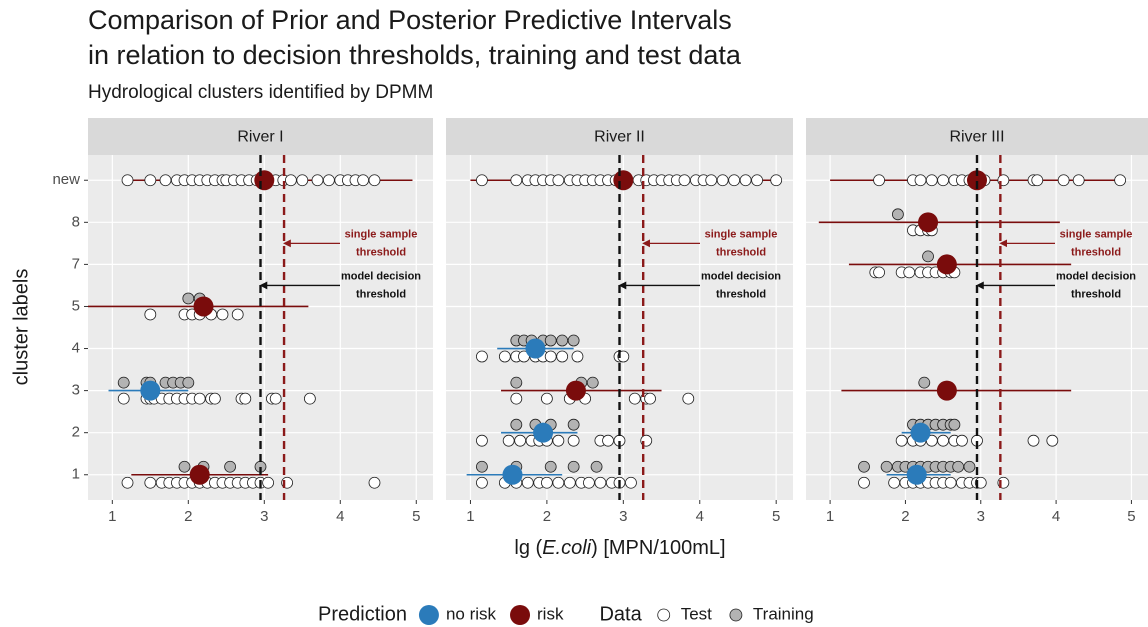 Image resolution: width=1148 pixels, height=627 pixels. I want to click on x-label-part: lg (, so click(528, 548).